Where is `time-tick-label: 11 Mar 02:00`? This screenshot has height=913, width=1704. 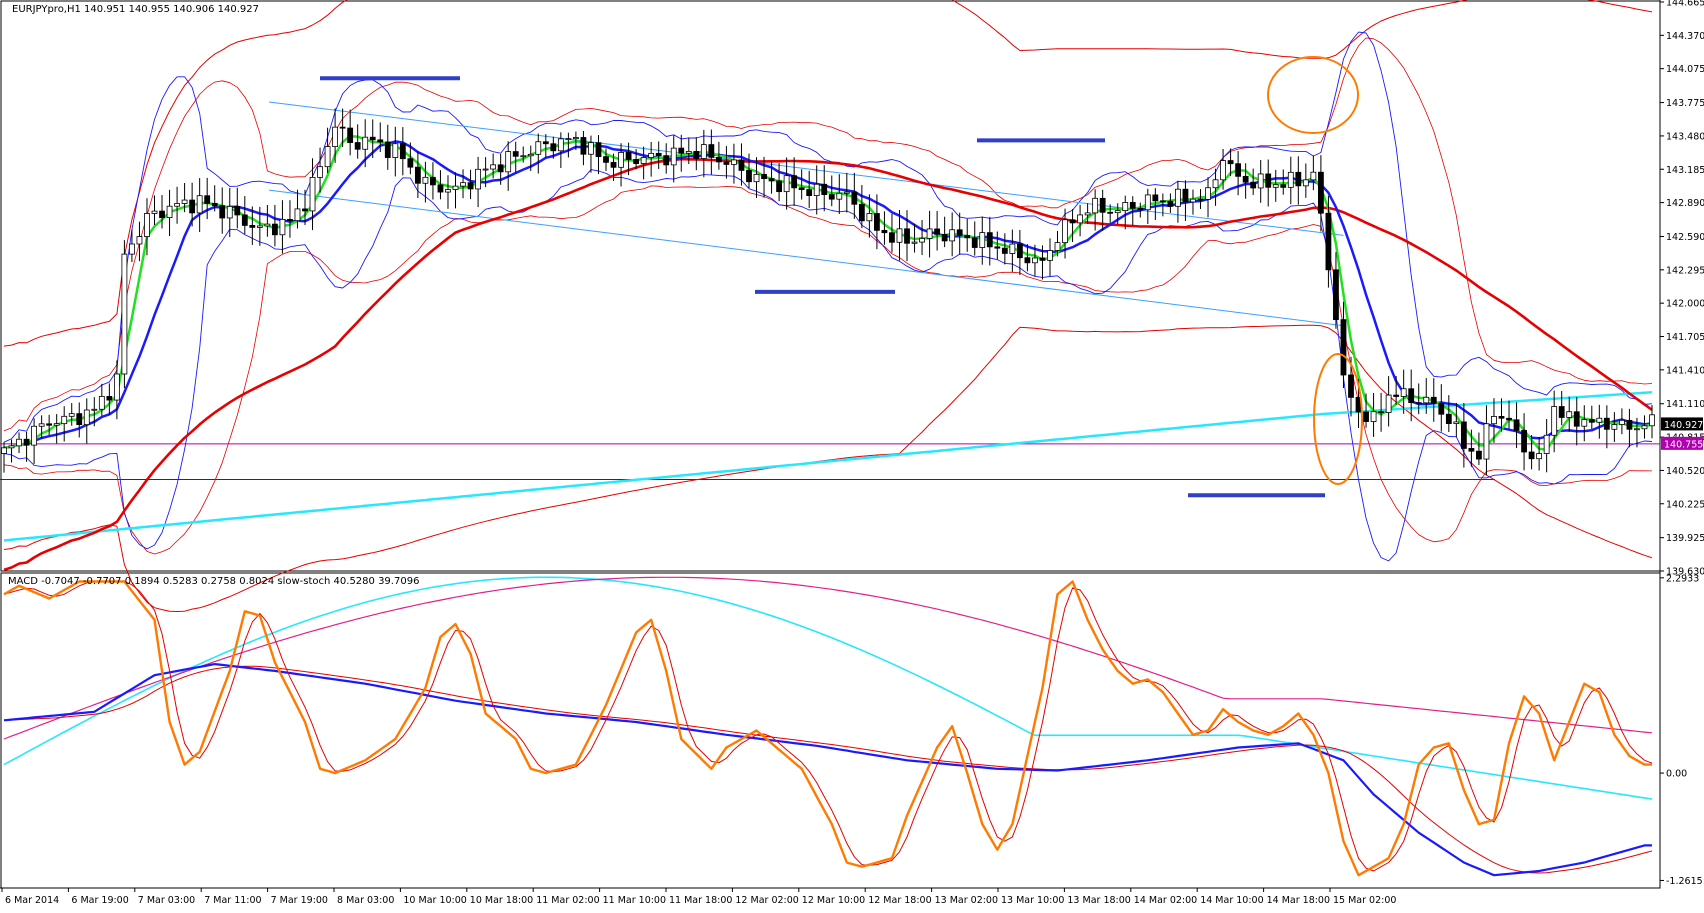
time-tick-label: 11 Mar 02:00 is located at coordinates (567, 900).